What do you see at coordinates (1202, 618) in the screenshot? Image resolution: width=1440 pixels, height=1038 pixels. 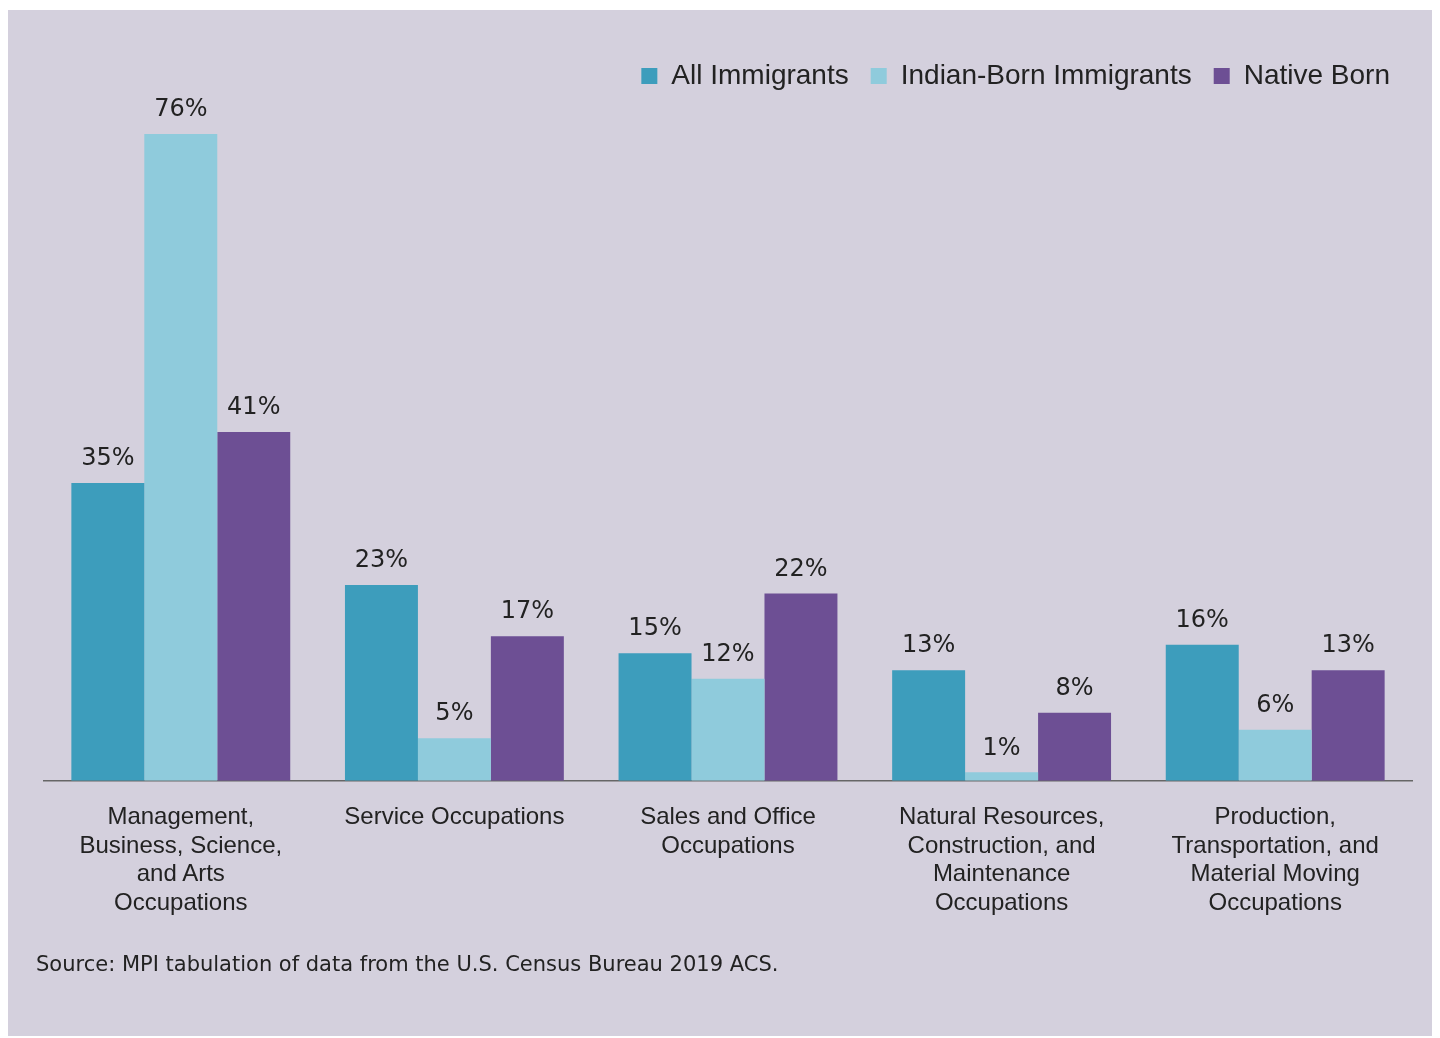 I see `data-label: 16%` at bounding box center [1202, 618].